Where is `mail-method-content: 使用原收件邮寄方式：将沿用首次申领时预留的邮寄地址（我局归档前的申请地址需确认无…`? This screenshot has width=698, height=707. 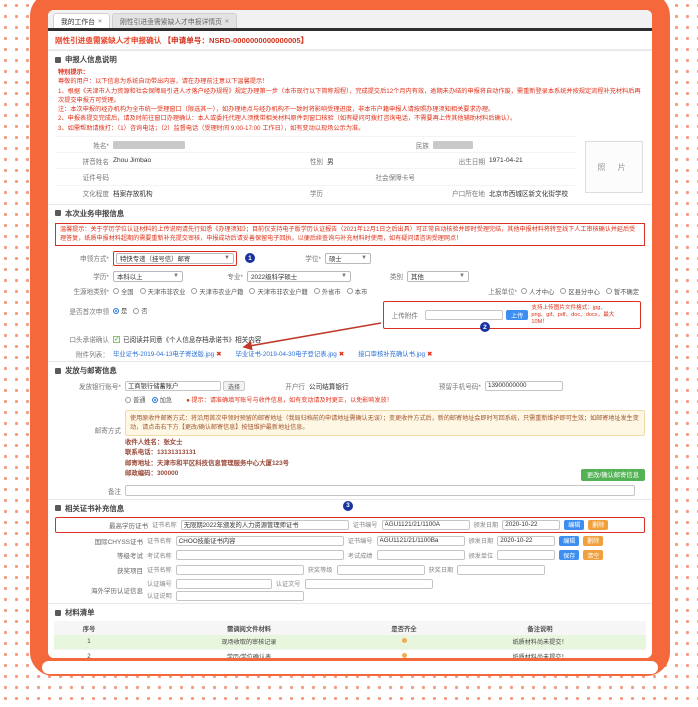
mail-method-content: 使用原收件邮寄方式：将沿用首次申领时预留的邮寄地址（我局归档前的申请地址需确认无… is located at coordinates (385, 445).